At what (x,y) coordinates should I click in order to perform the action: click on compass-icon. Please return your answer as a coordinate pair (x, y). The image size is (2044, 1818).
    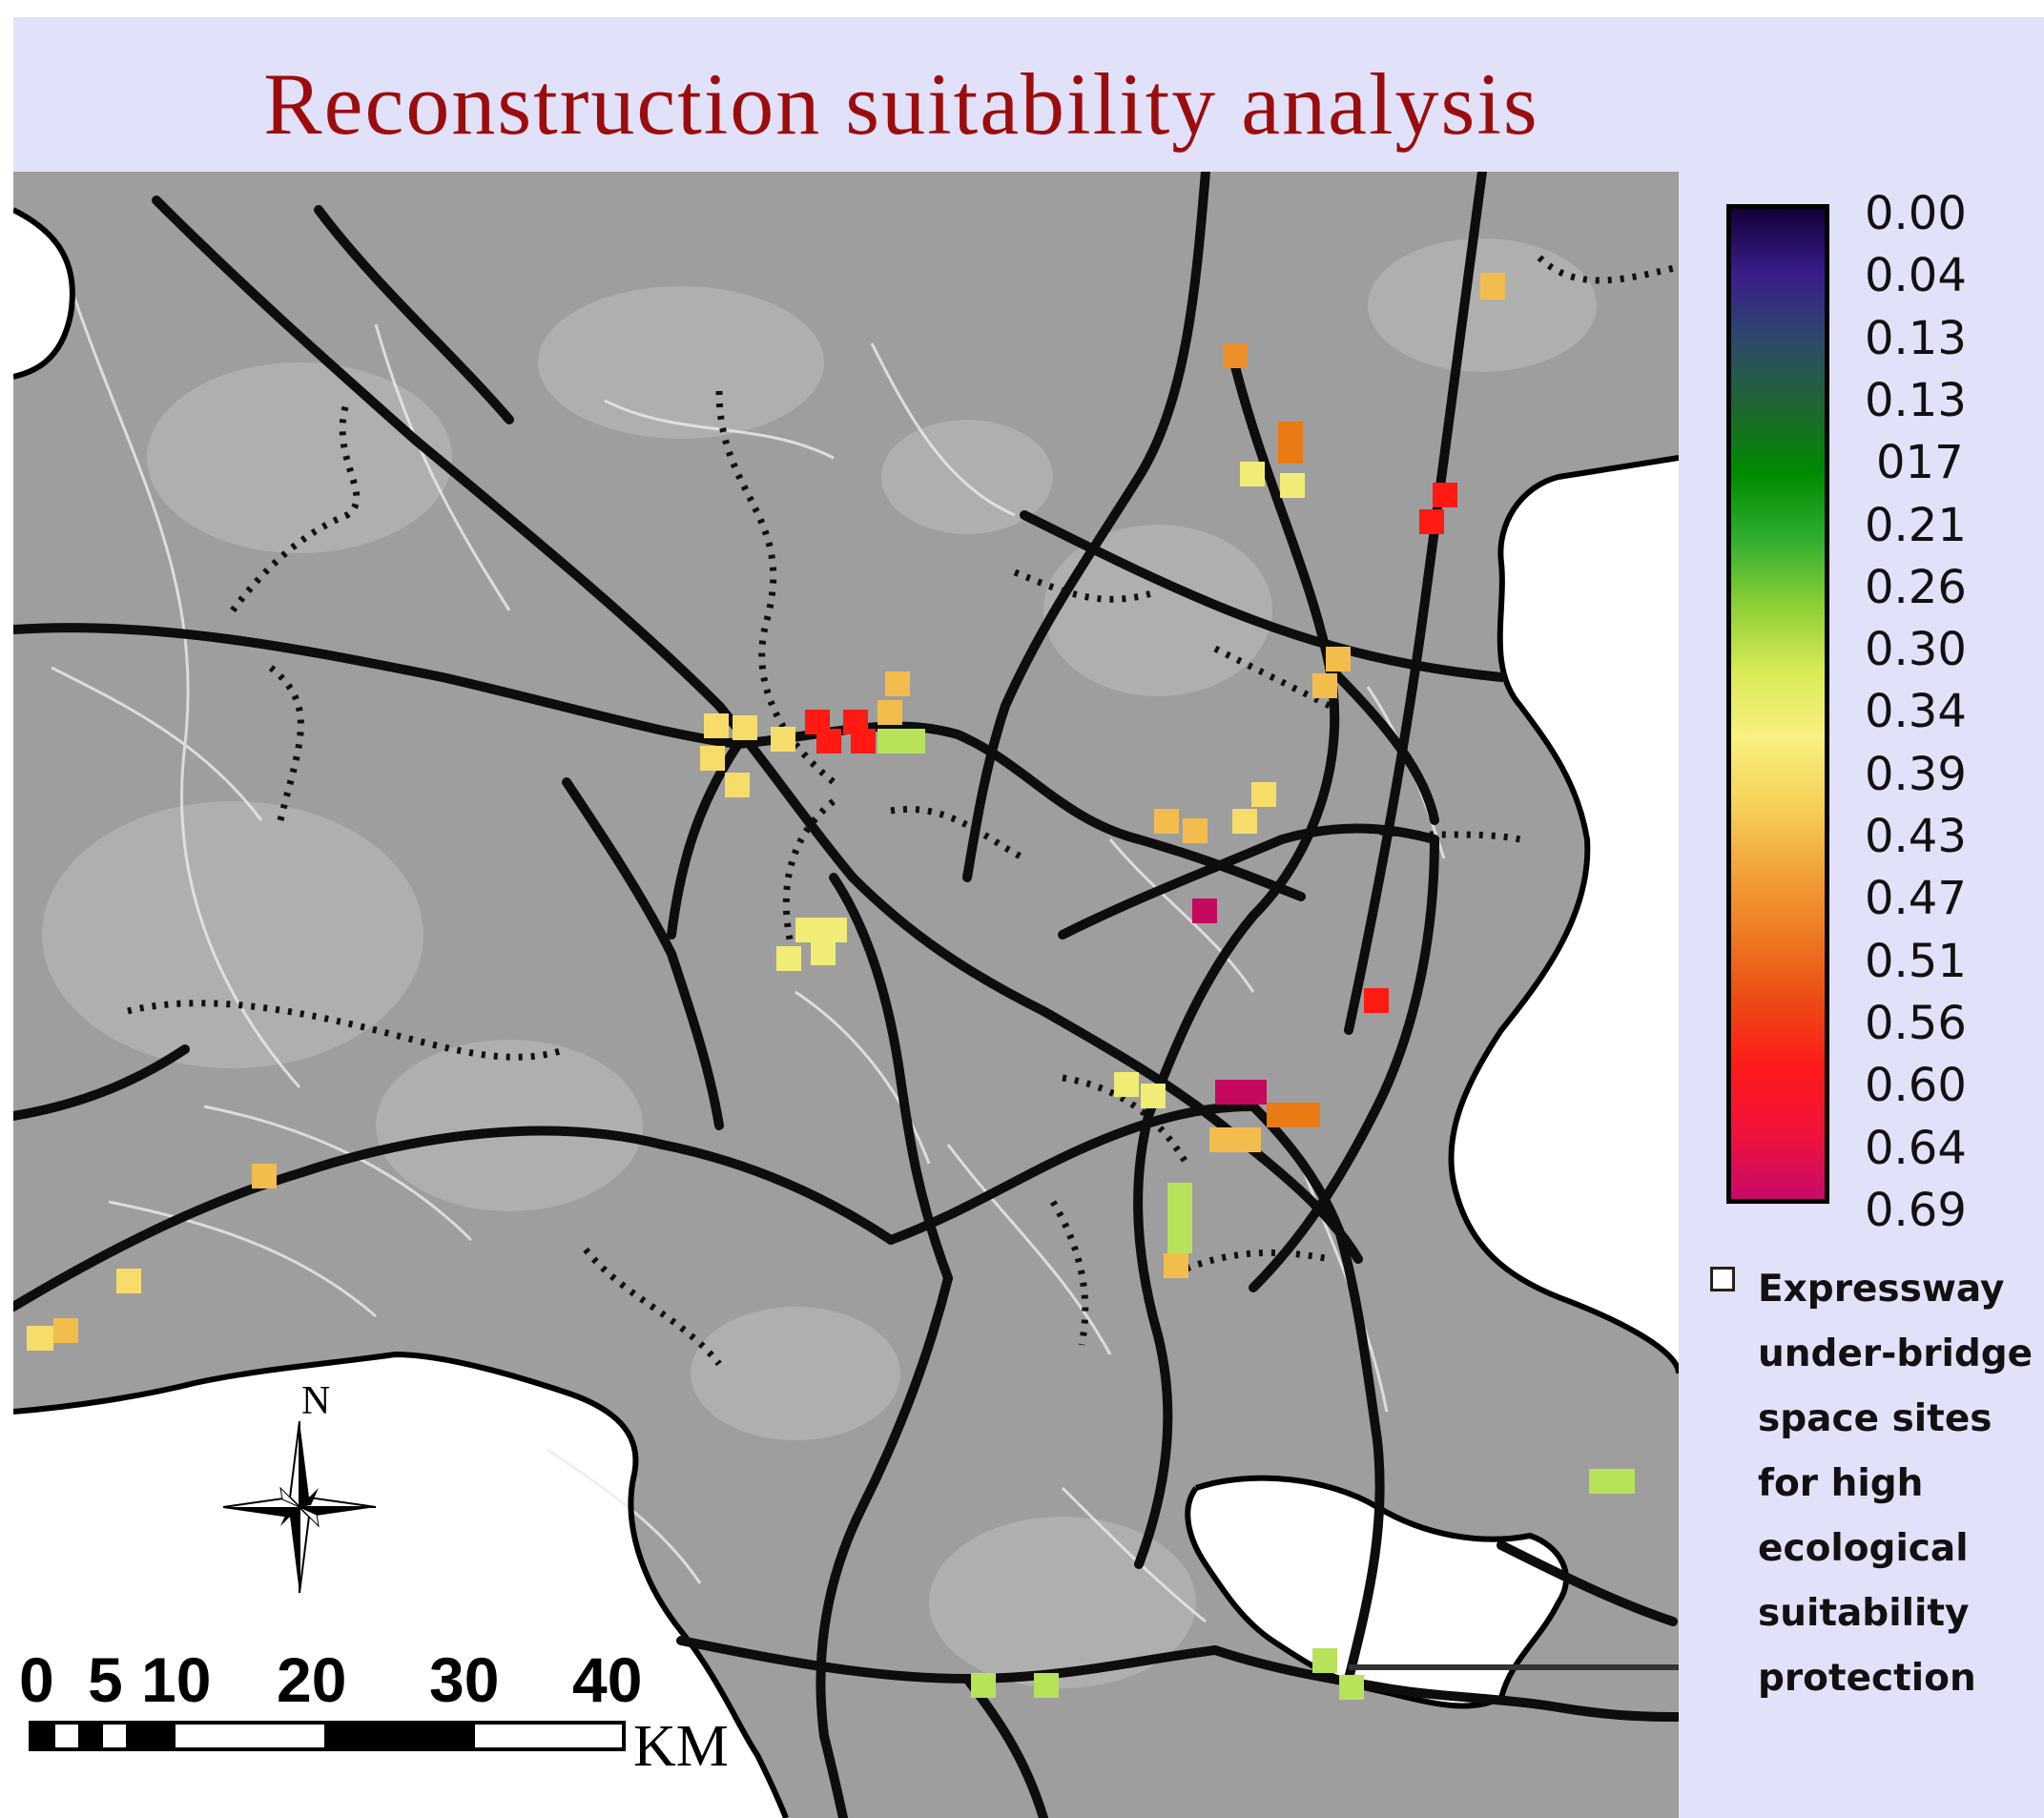
    Looking at the image, I should click on (299, 1507).